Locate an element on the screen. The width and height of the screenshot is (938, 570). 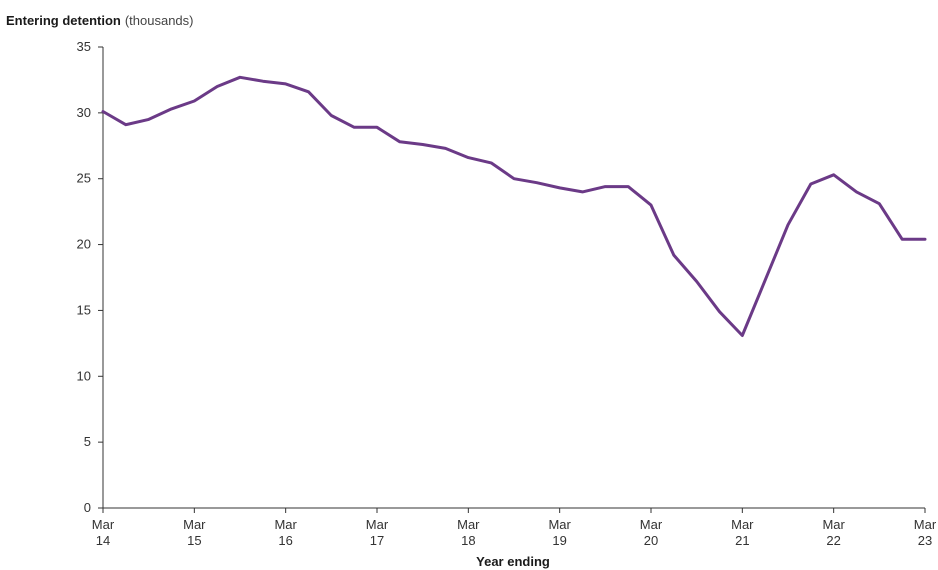
x-tick-label-year: 19 is located at coordinates (559, 540).